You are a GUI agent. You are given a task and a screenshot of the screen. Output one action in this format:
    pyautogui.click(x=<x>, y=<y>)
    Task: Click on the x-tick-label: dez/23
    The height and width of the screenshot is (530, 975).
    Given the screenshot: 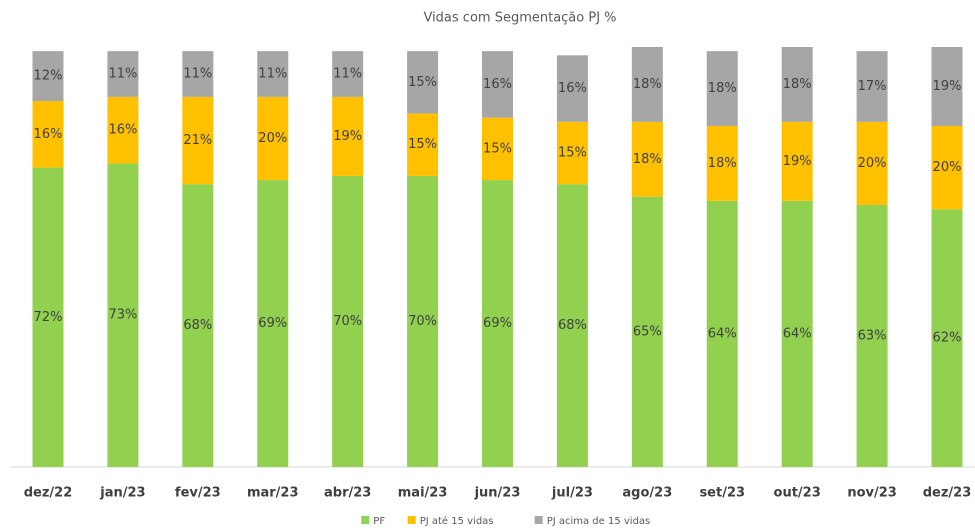 What is the action you would take?
    pyautogui.click(x=947, y=493)
    